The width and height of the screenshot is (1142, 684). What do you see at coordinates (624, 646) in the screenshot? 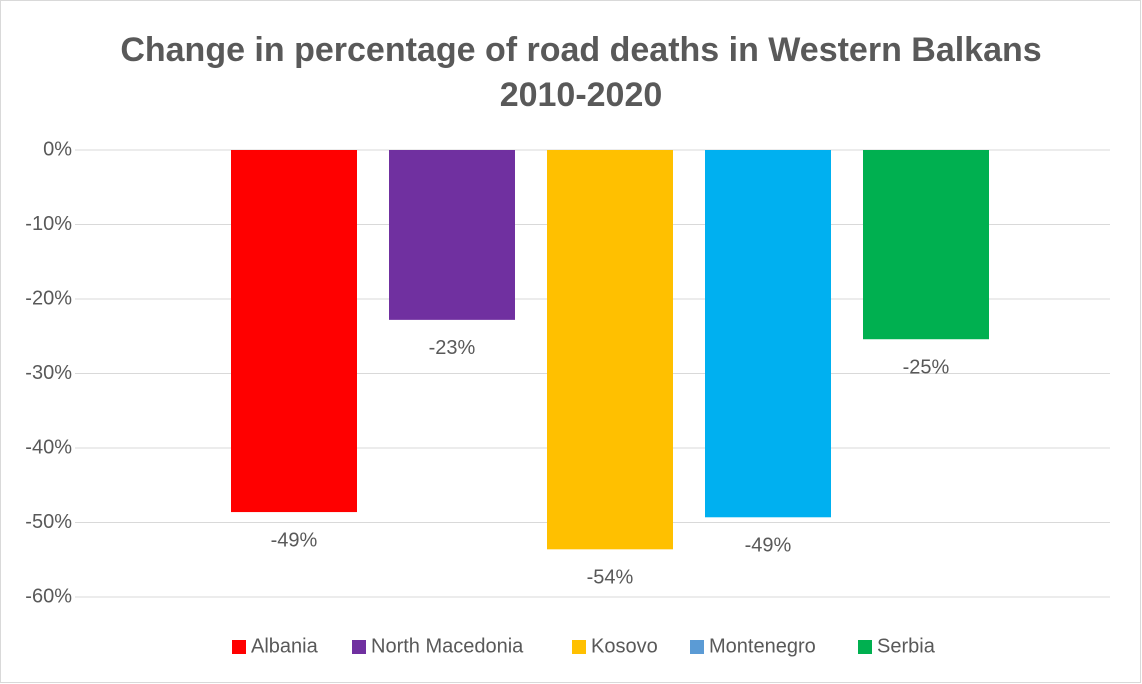
I see `legend-label: Kosovo` at bounding box center [624, 646].